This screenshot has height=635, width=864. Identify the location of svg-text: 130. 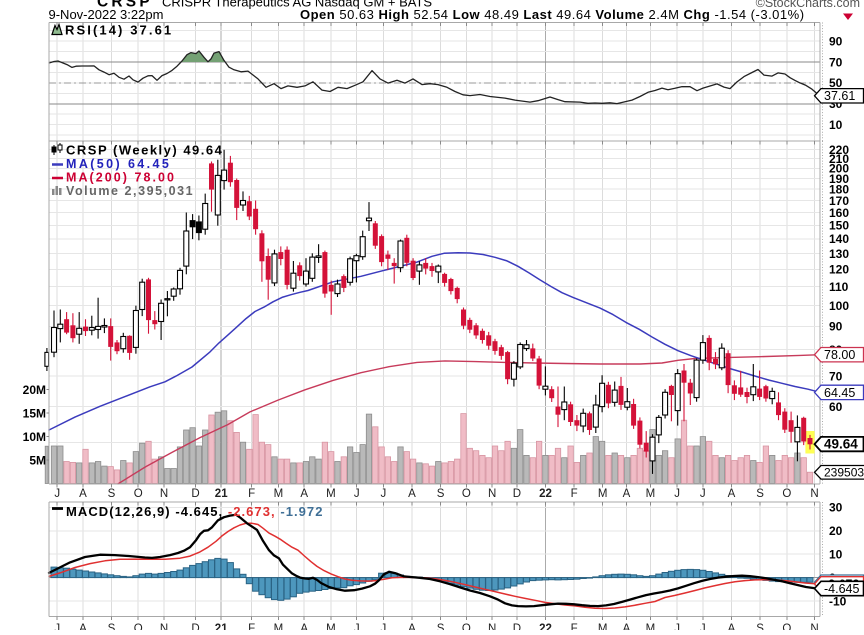
(839, 254).